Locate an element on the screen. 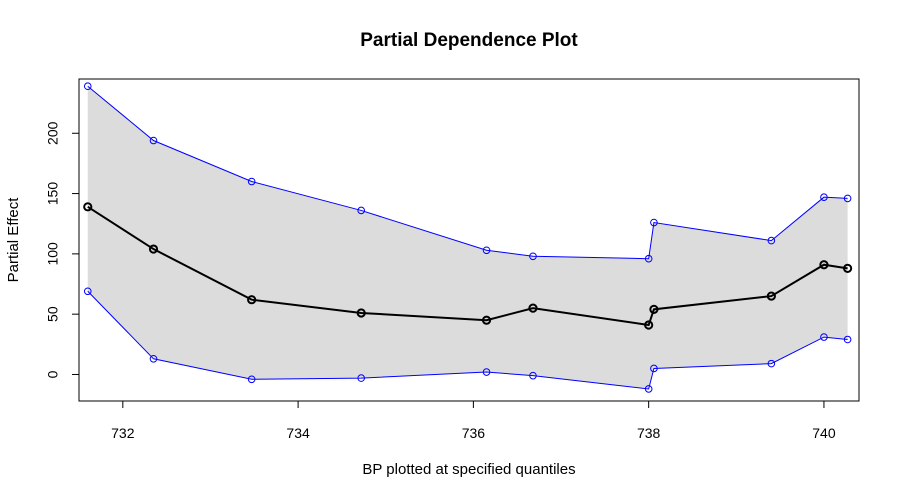  chart-title: Partial Dependence Plot is located at coordinates (469, 40).